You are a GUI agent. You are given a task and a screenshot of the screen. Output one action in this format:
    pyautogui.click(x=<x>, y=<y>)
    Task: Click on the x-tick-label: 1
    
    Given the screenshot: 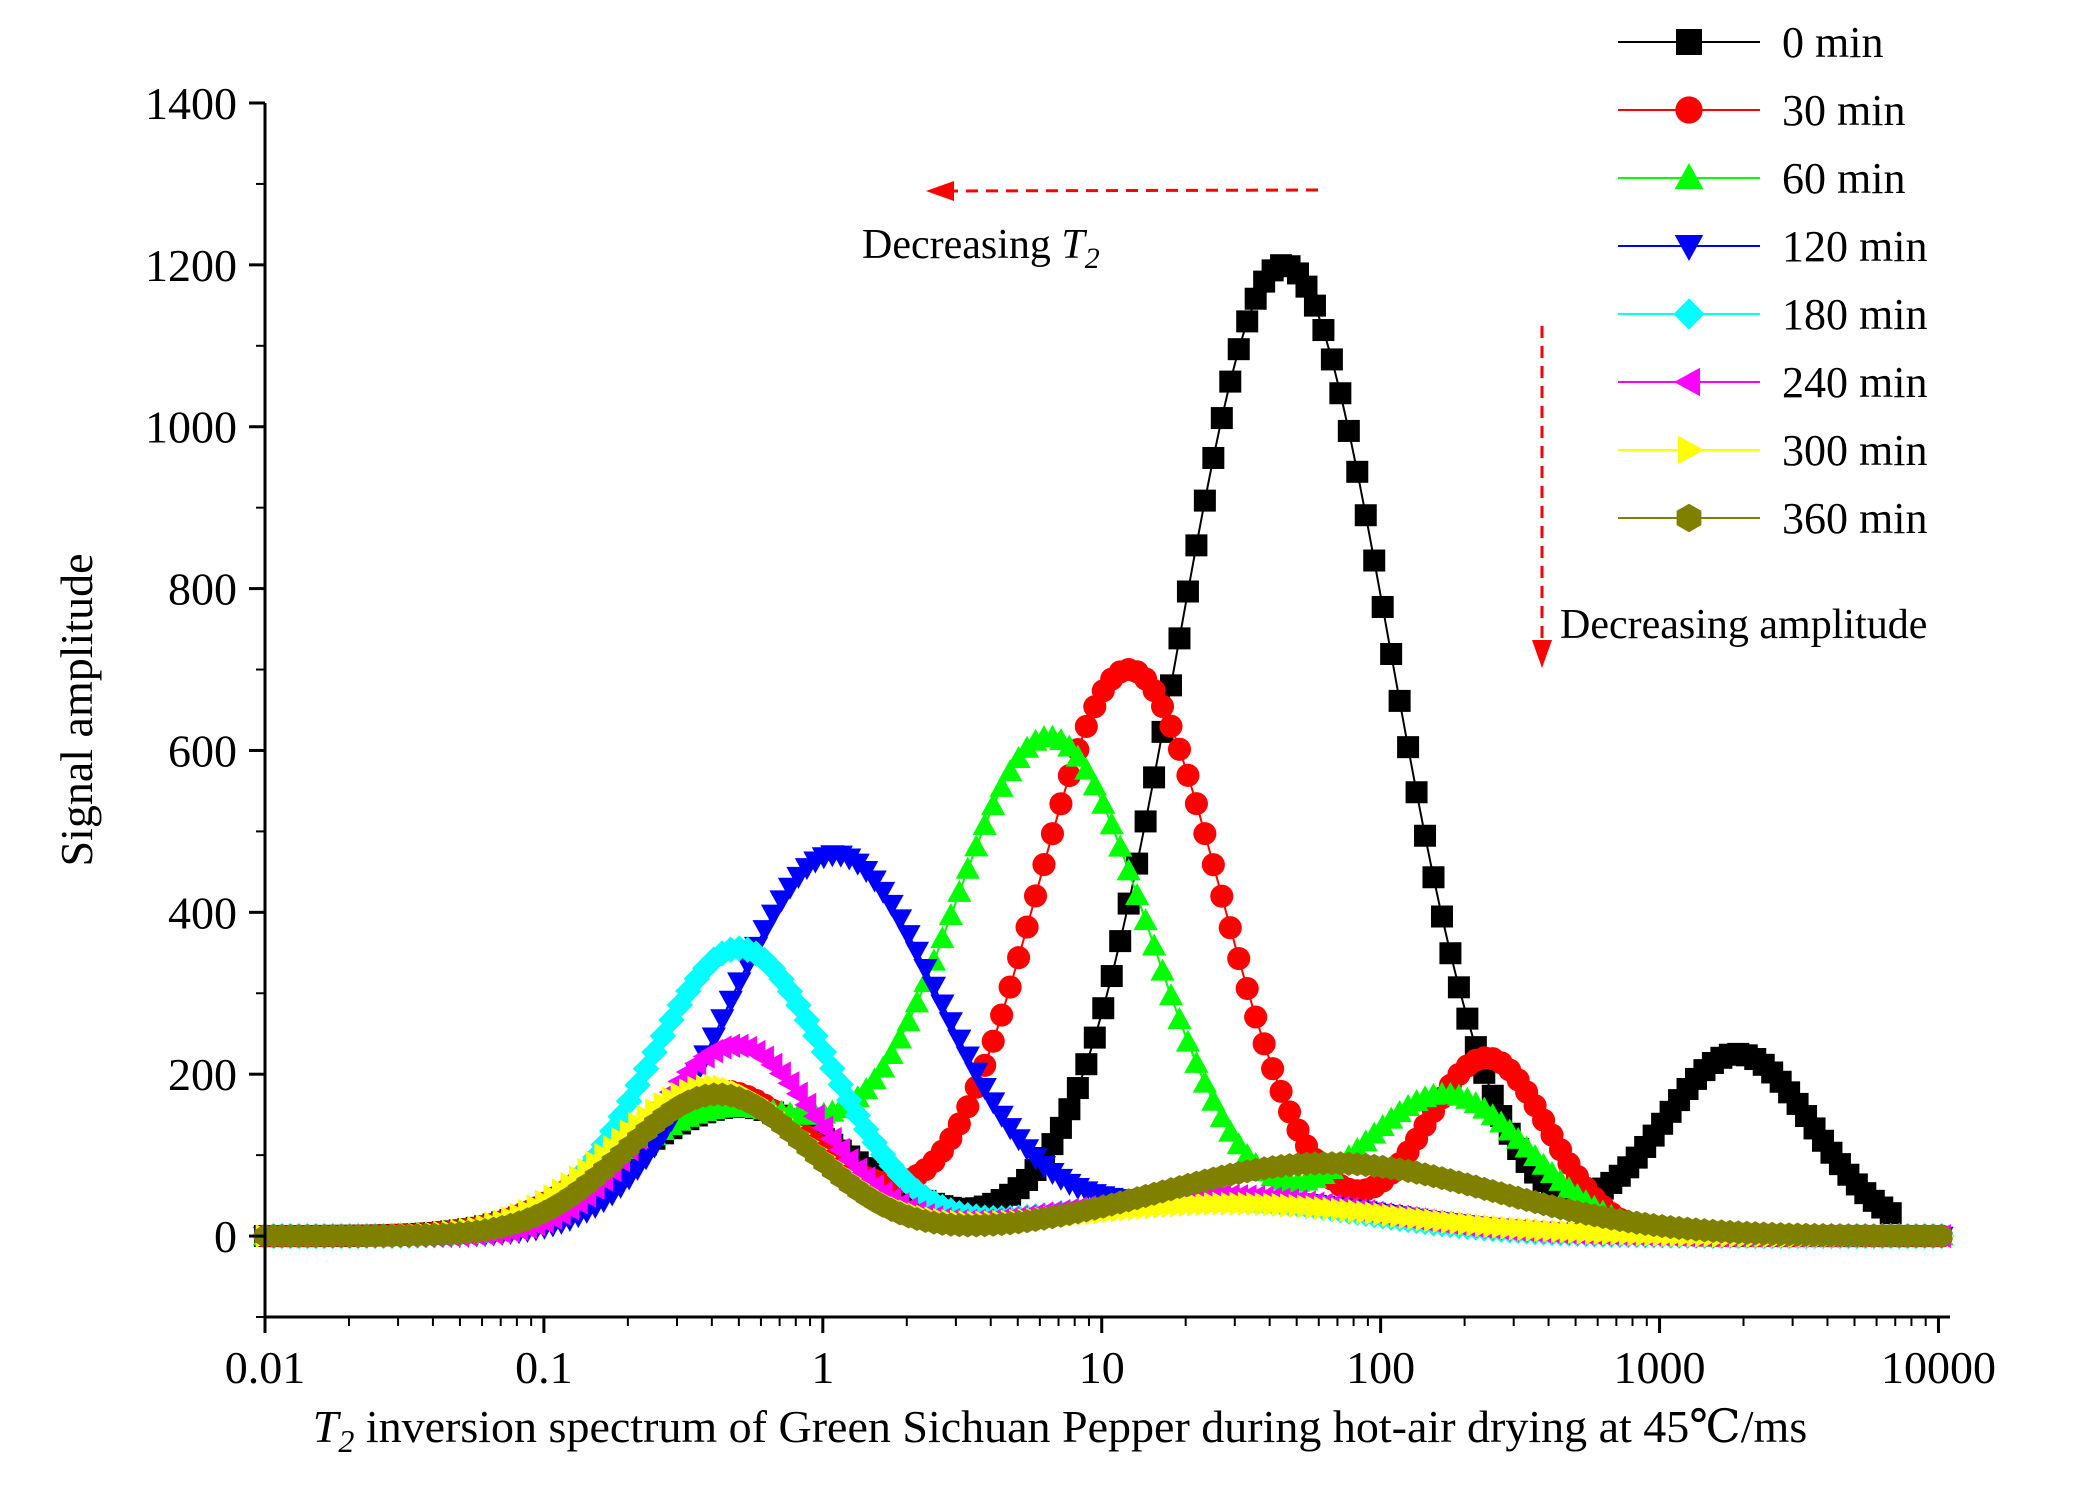 What is the action you would take?
    pyautogui.click(x=822, y=1367)
    